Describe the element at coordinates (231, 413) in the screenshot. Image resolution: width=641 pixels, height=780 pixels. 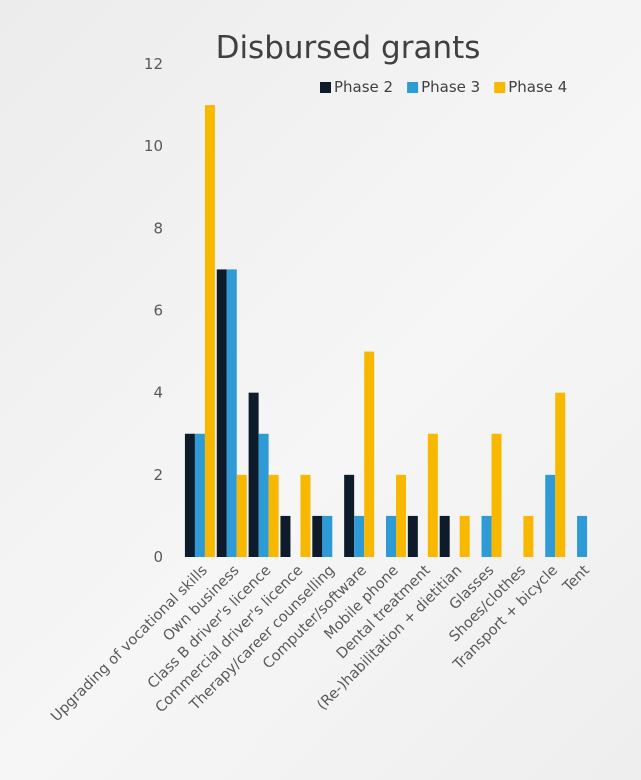
I see `bar-phase-3-own-business` at that location.